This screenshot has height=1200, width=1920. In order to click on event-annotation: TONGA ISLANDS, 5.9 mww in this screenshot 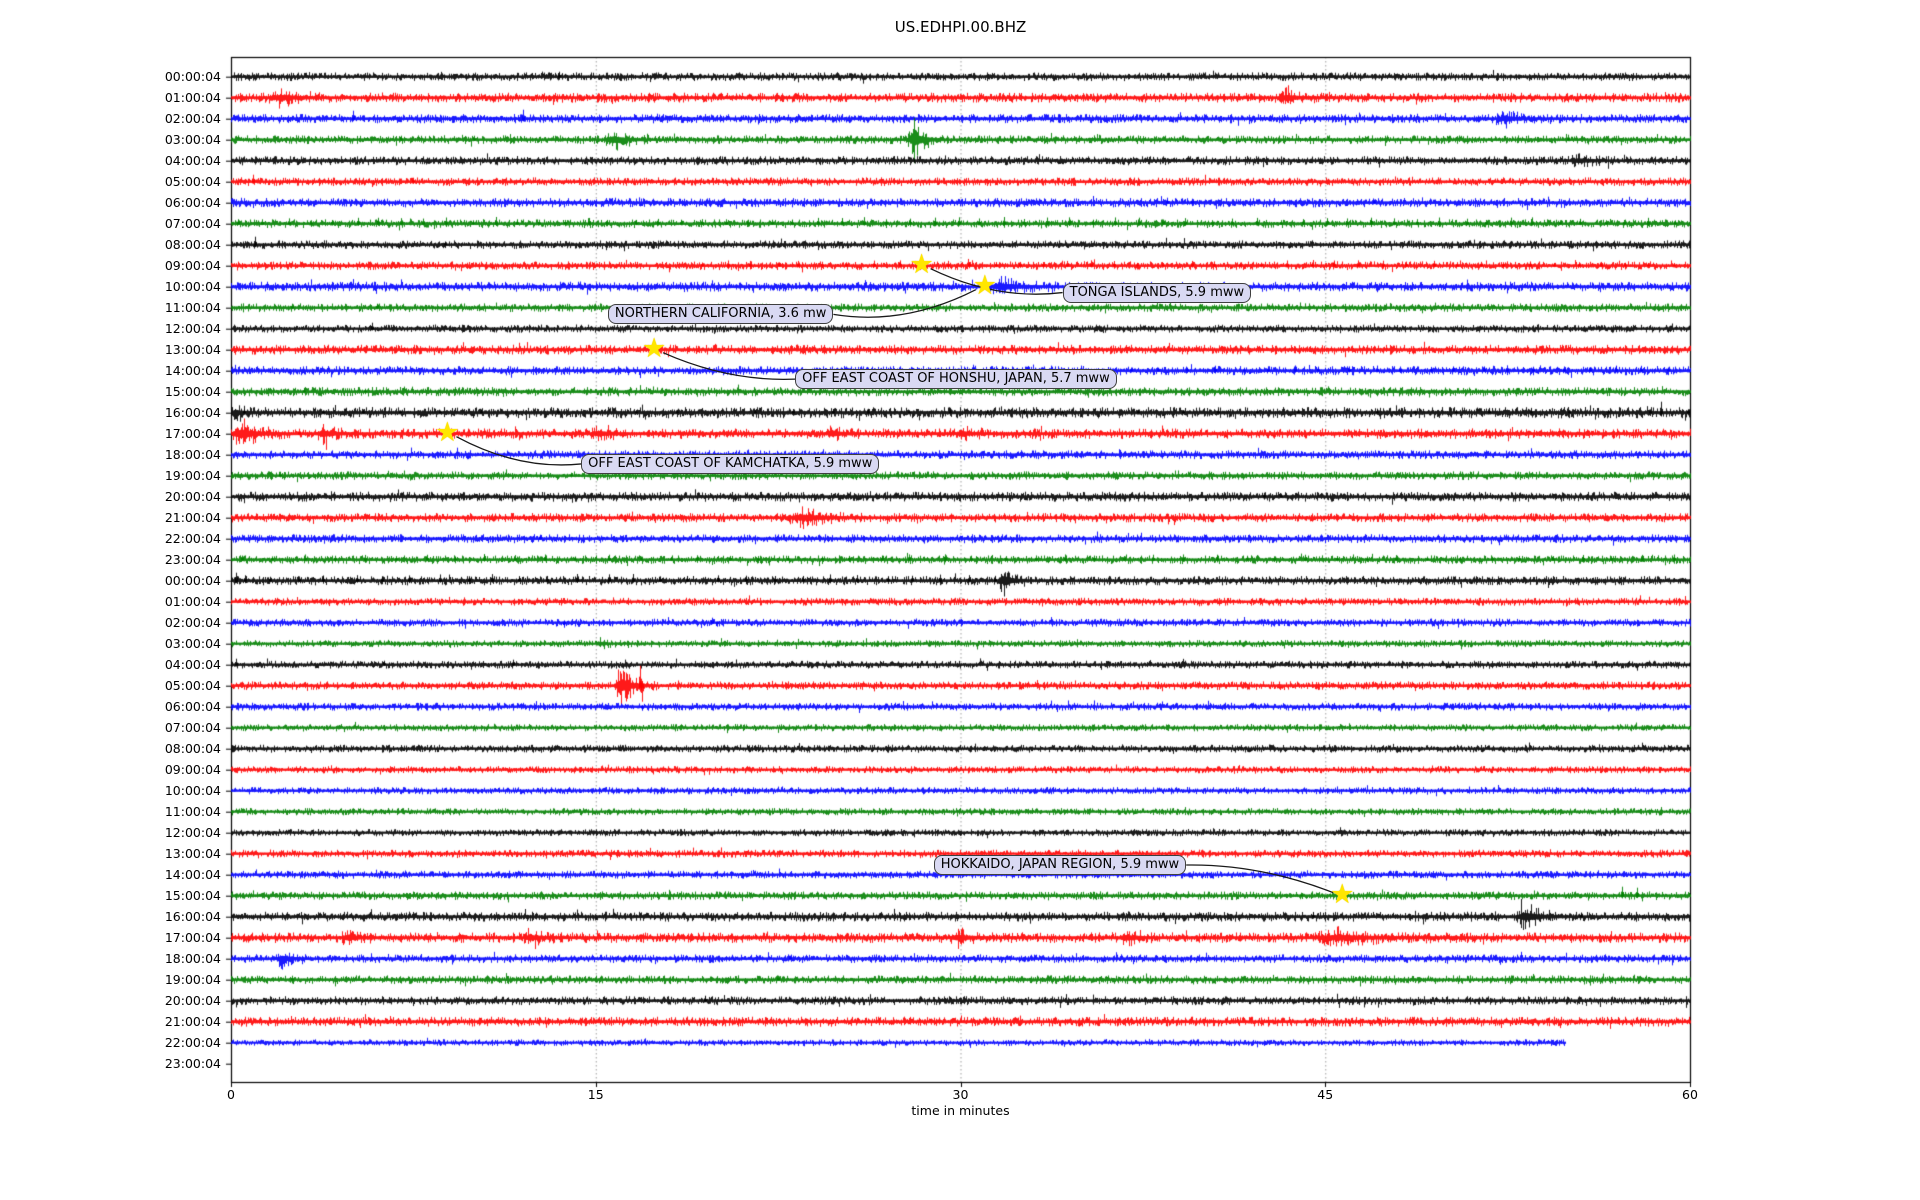, I will do `click(1157, 292)`.